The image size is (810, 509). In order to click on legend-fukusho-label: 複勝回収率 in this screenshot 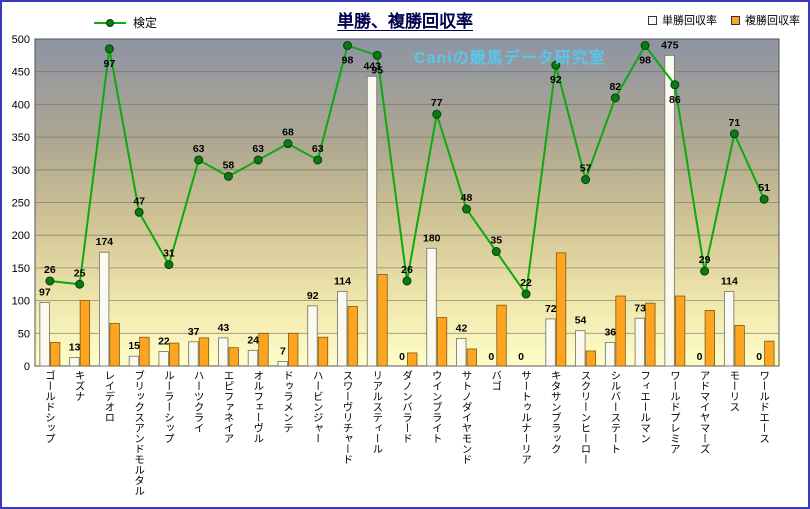, I will do `click(772, 21)`.